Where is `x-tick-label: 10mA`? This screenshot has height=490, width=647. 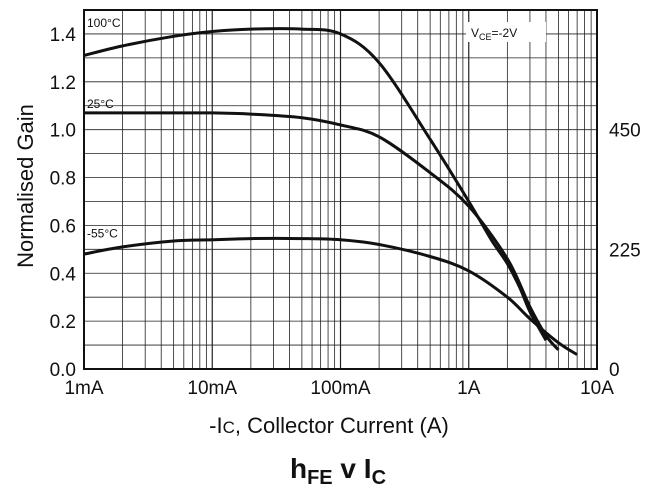 x-tick-label: 10mA is located at coordinates (212, 388).